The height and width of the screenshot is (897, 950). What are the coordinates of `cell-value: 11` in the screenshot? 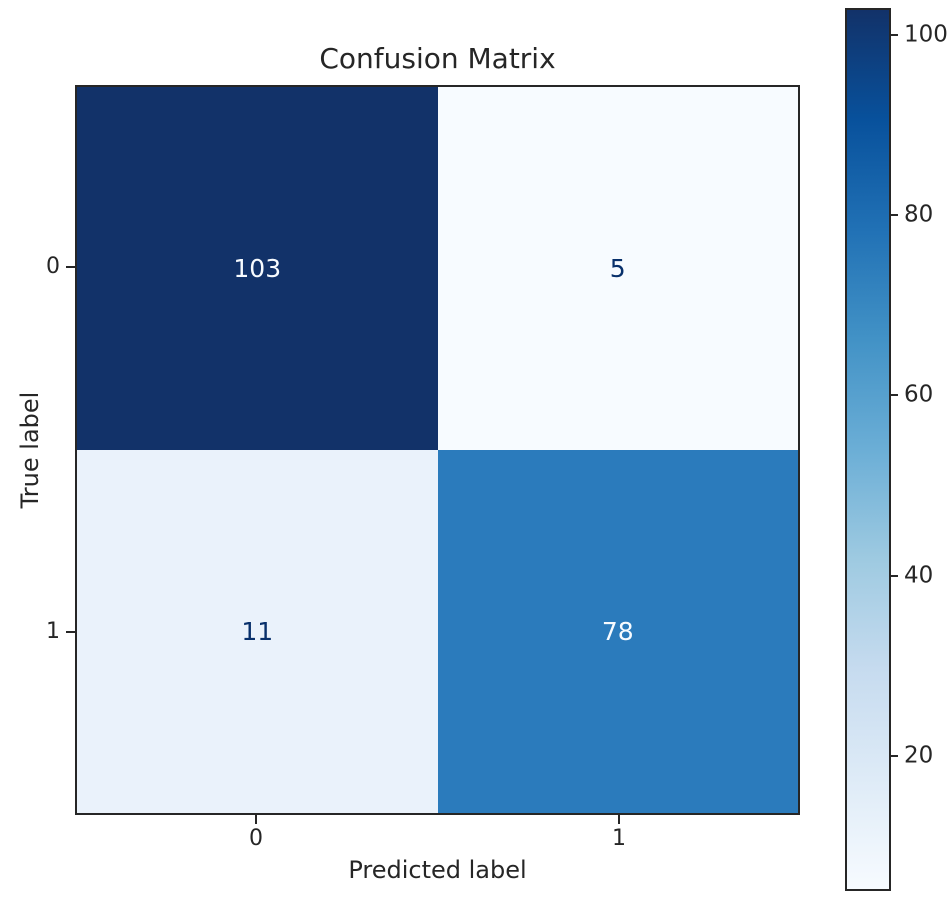 It's located at (257, 631).